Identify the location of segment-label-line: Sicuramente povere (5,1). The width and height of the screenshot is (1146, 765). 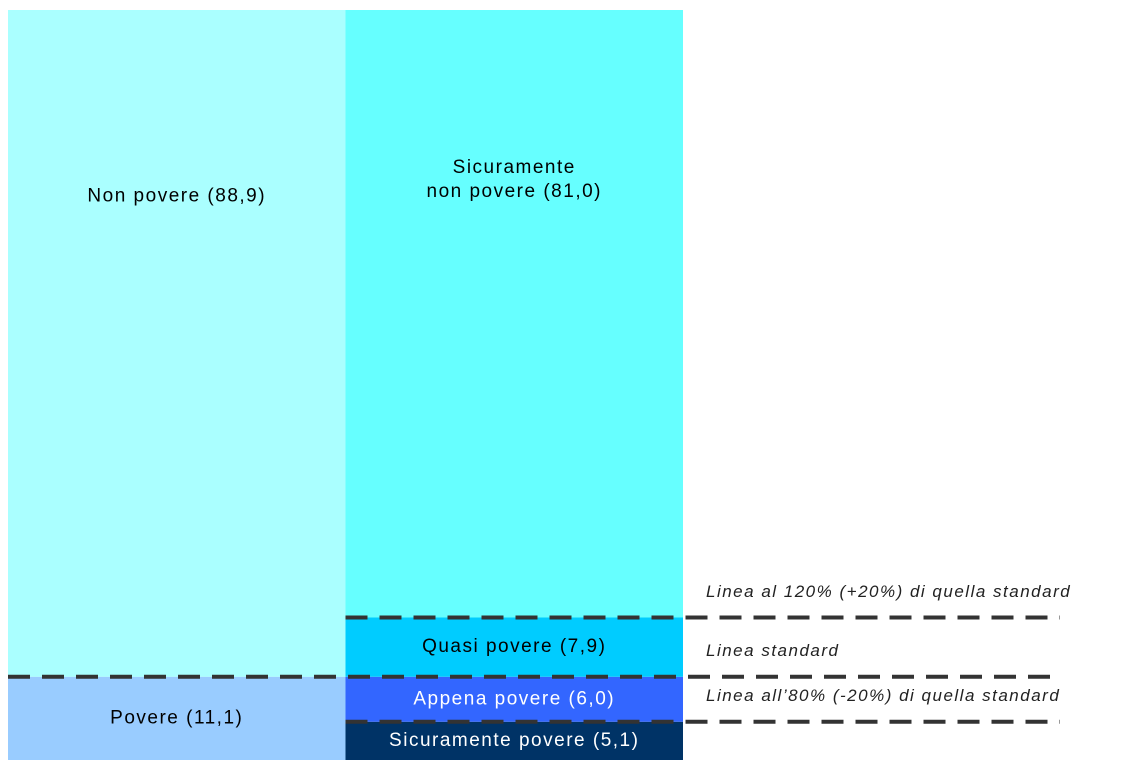
(514, 740).